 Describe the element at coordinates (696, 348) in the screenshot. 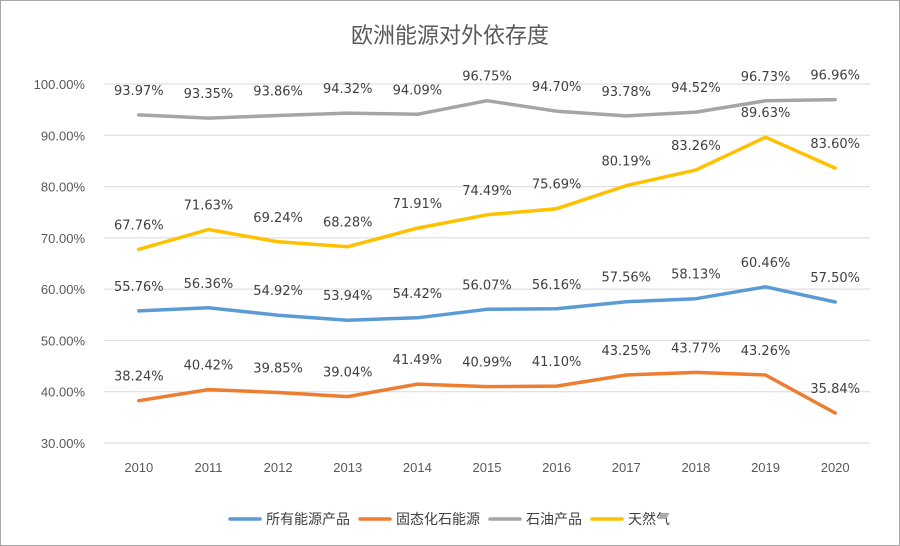

I see `data-label: 43.77%` at that location.